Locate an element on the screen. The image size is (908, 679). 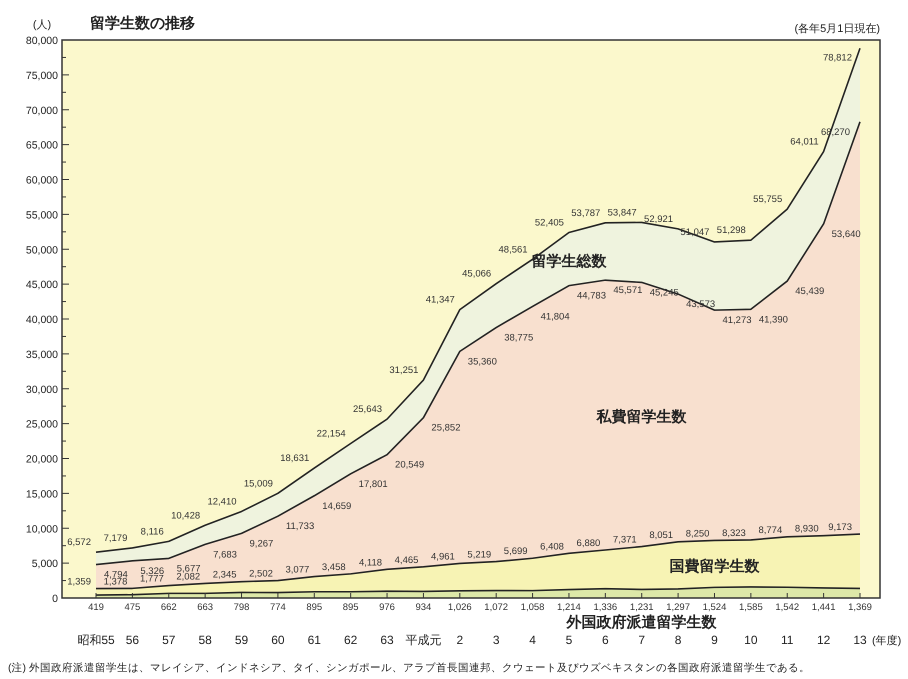
data-label: 10,428 is located at coordinates (185, 516).